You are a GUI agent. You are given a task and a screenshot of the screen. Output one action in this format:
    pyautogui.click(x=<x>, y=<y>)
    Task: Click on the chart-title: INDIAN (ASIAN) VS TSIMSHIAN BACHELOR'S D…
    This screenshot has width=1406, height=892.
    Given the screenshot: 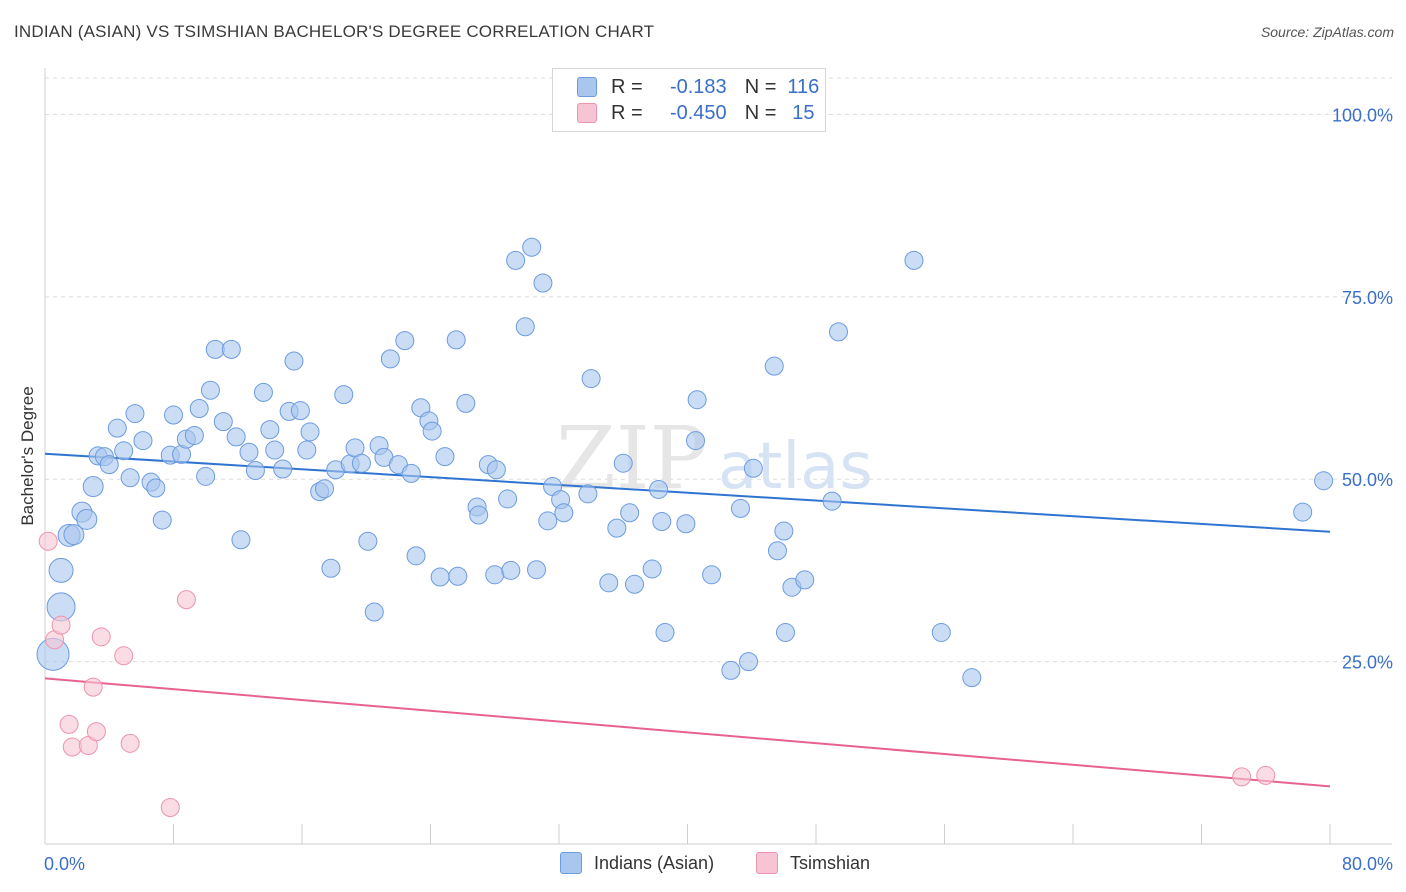 What is the action you would take?
    pyautogui.click(x=334, y=31)
    